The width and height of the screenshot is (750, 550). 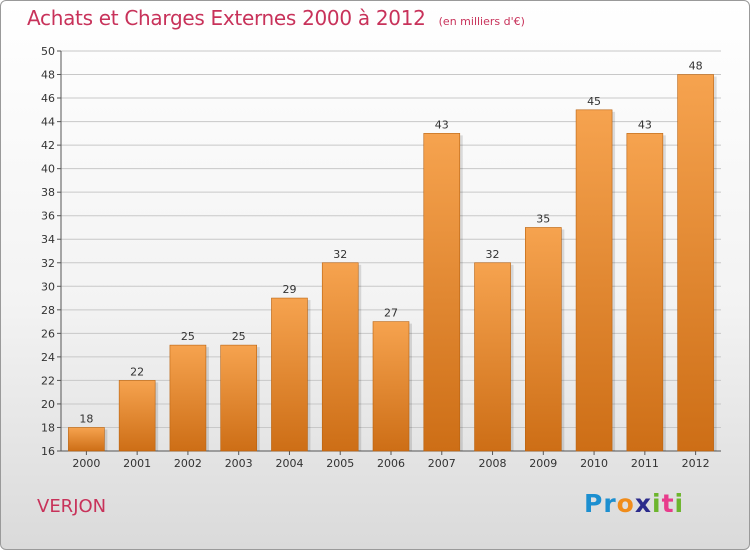 What do you see at coordinates (48, 169) in the screenshot?
I see `y-tick-label: 40` at bounding box center [48, 169].